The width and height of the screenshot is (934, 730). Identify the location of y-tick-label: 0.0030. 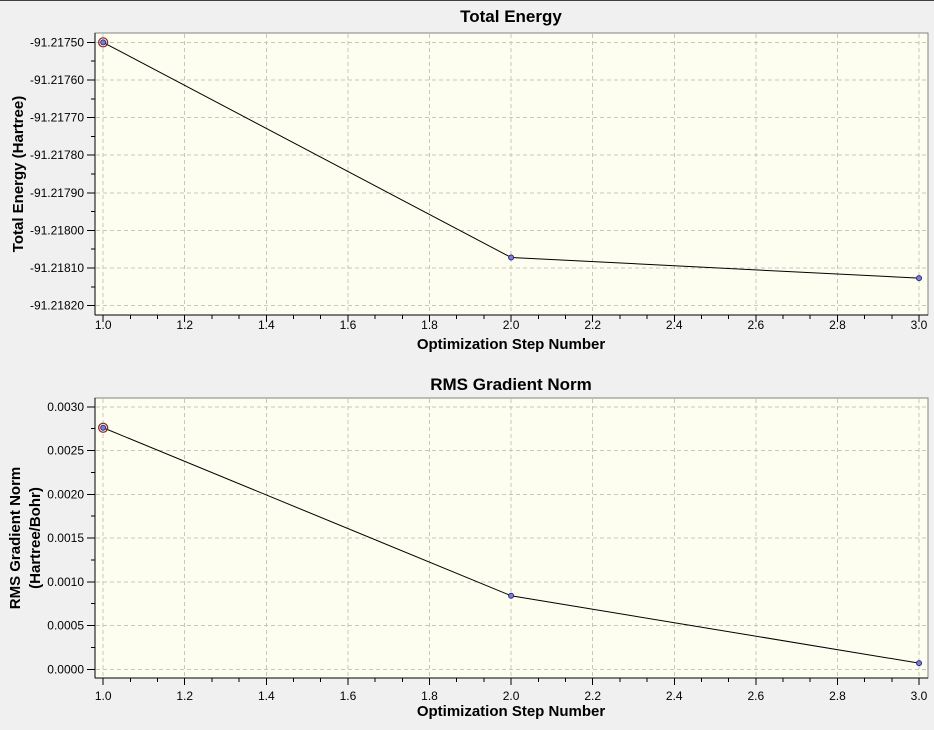
(65, 407).